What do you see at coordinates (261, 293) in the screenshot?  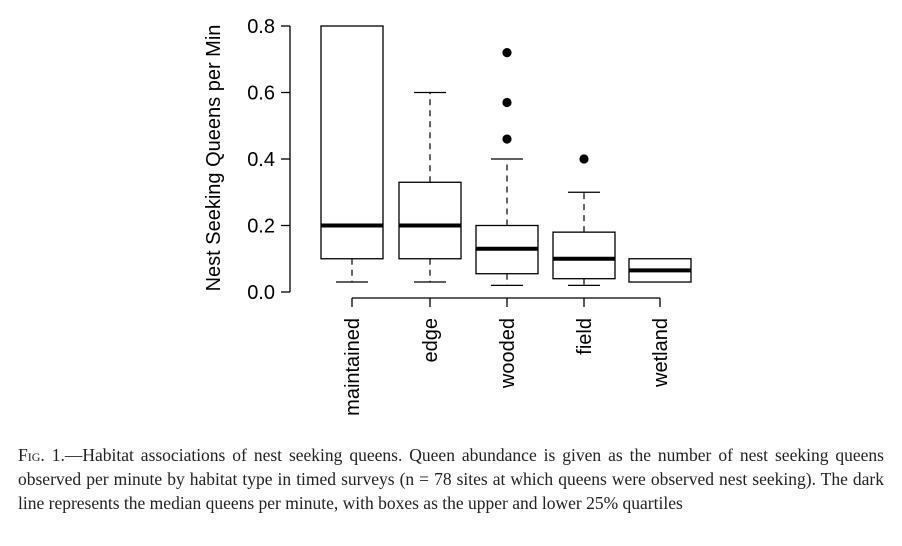 I see `y-tick-label-0: 0.0` at bounding box center [261, 293].